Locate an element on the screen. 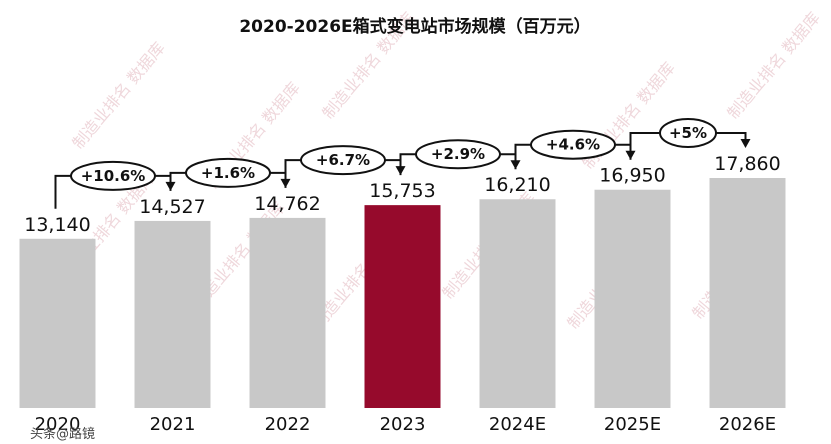 The height and width of the screenshot is (444, 831). bar-2024E is located at coordinates (517, 303).